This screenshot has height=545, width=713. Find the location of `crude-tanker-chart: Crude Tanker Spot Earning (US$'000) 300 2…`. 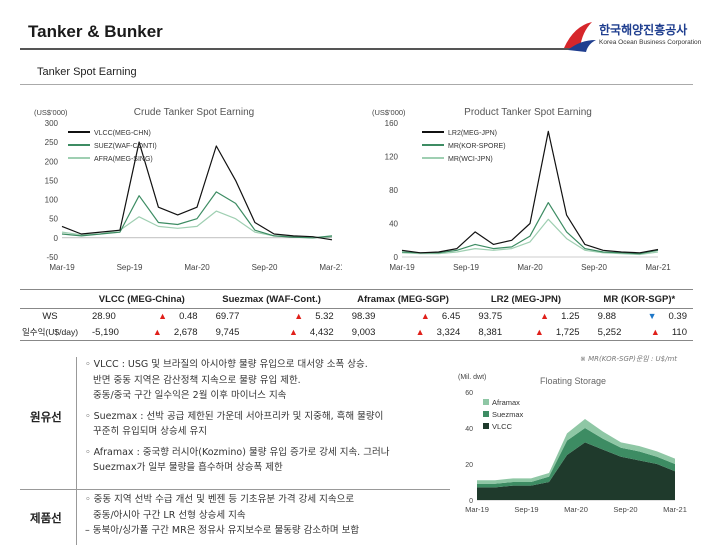

crude-tanker-chart: Crude Tanker Spot Earning (US$'000) 300 2… is located at coordinates (188, 189).